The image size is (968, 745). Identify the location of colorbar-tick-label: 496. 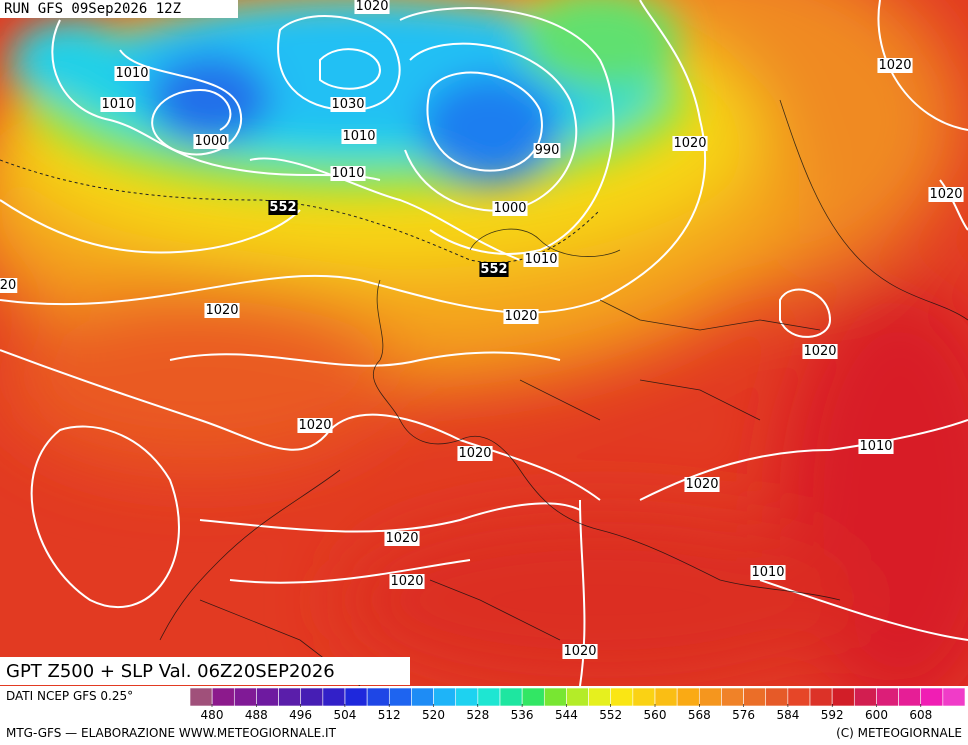
(300, 715).